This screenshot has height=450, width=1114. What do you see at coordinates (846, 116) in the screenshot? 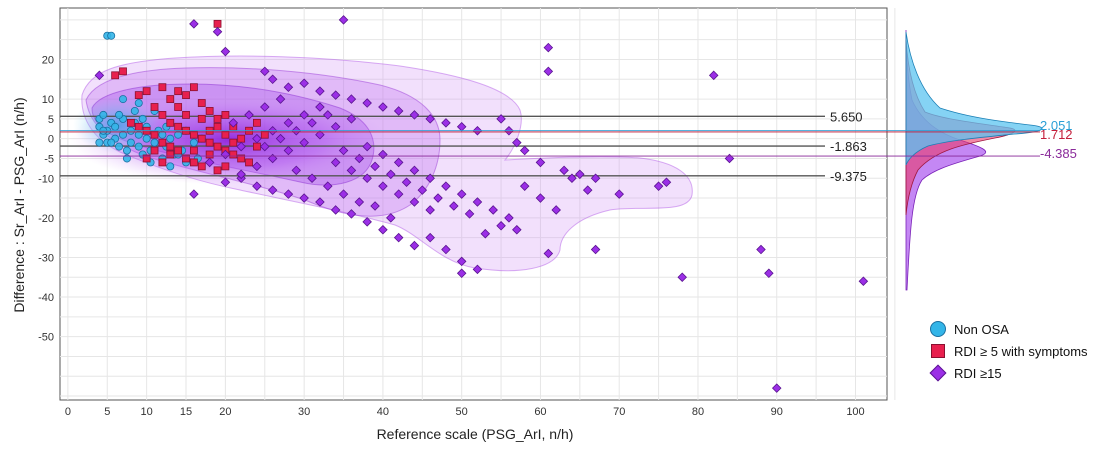
I see `reference-line-label: 5.650` at bounding box center [846, 116].